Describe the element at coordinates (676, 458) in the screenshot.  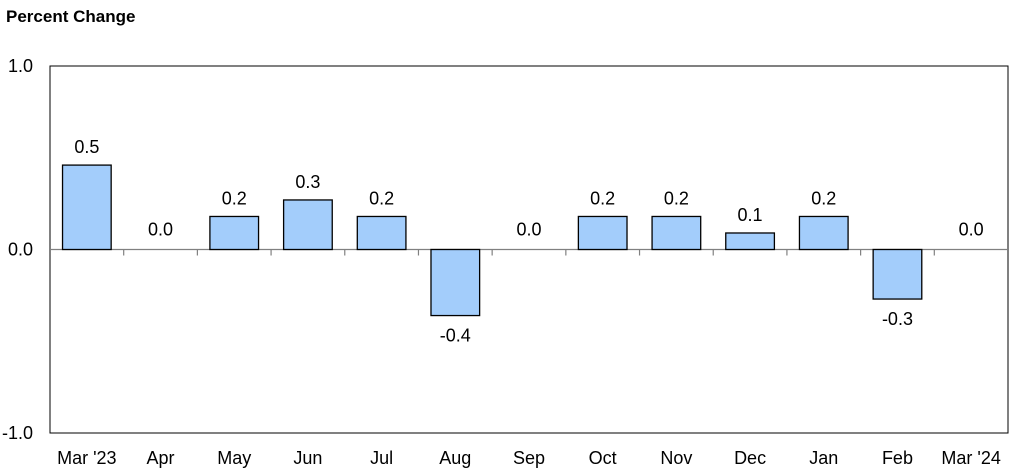
I see `x-tick-label: Nov` at that location.